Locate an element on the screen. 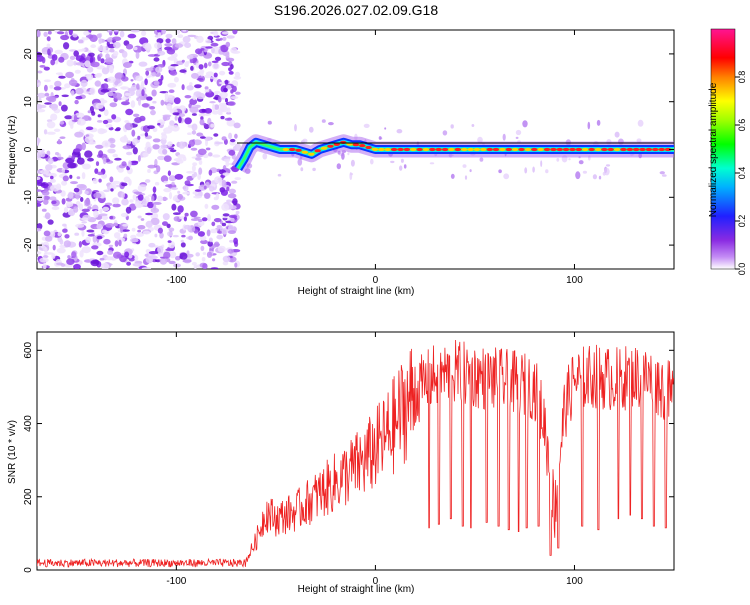 The height and width of the screenshot is (605, 750). snr-x-tick-label: 100 is located at coordinates (574, 581).